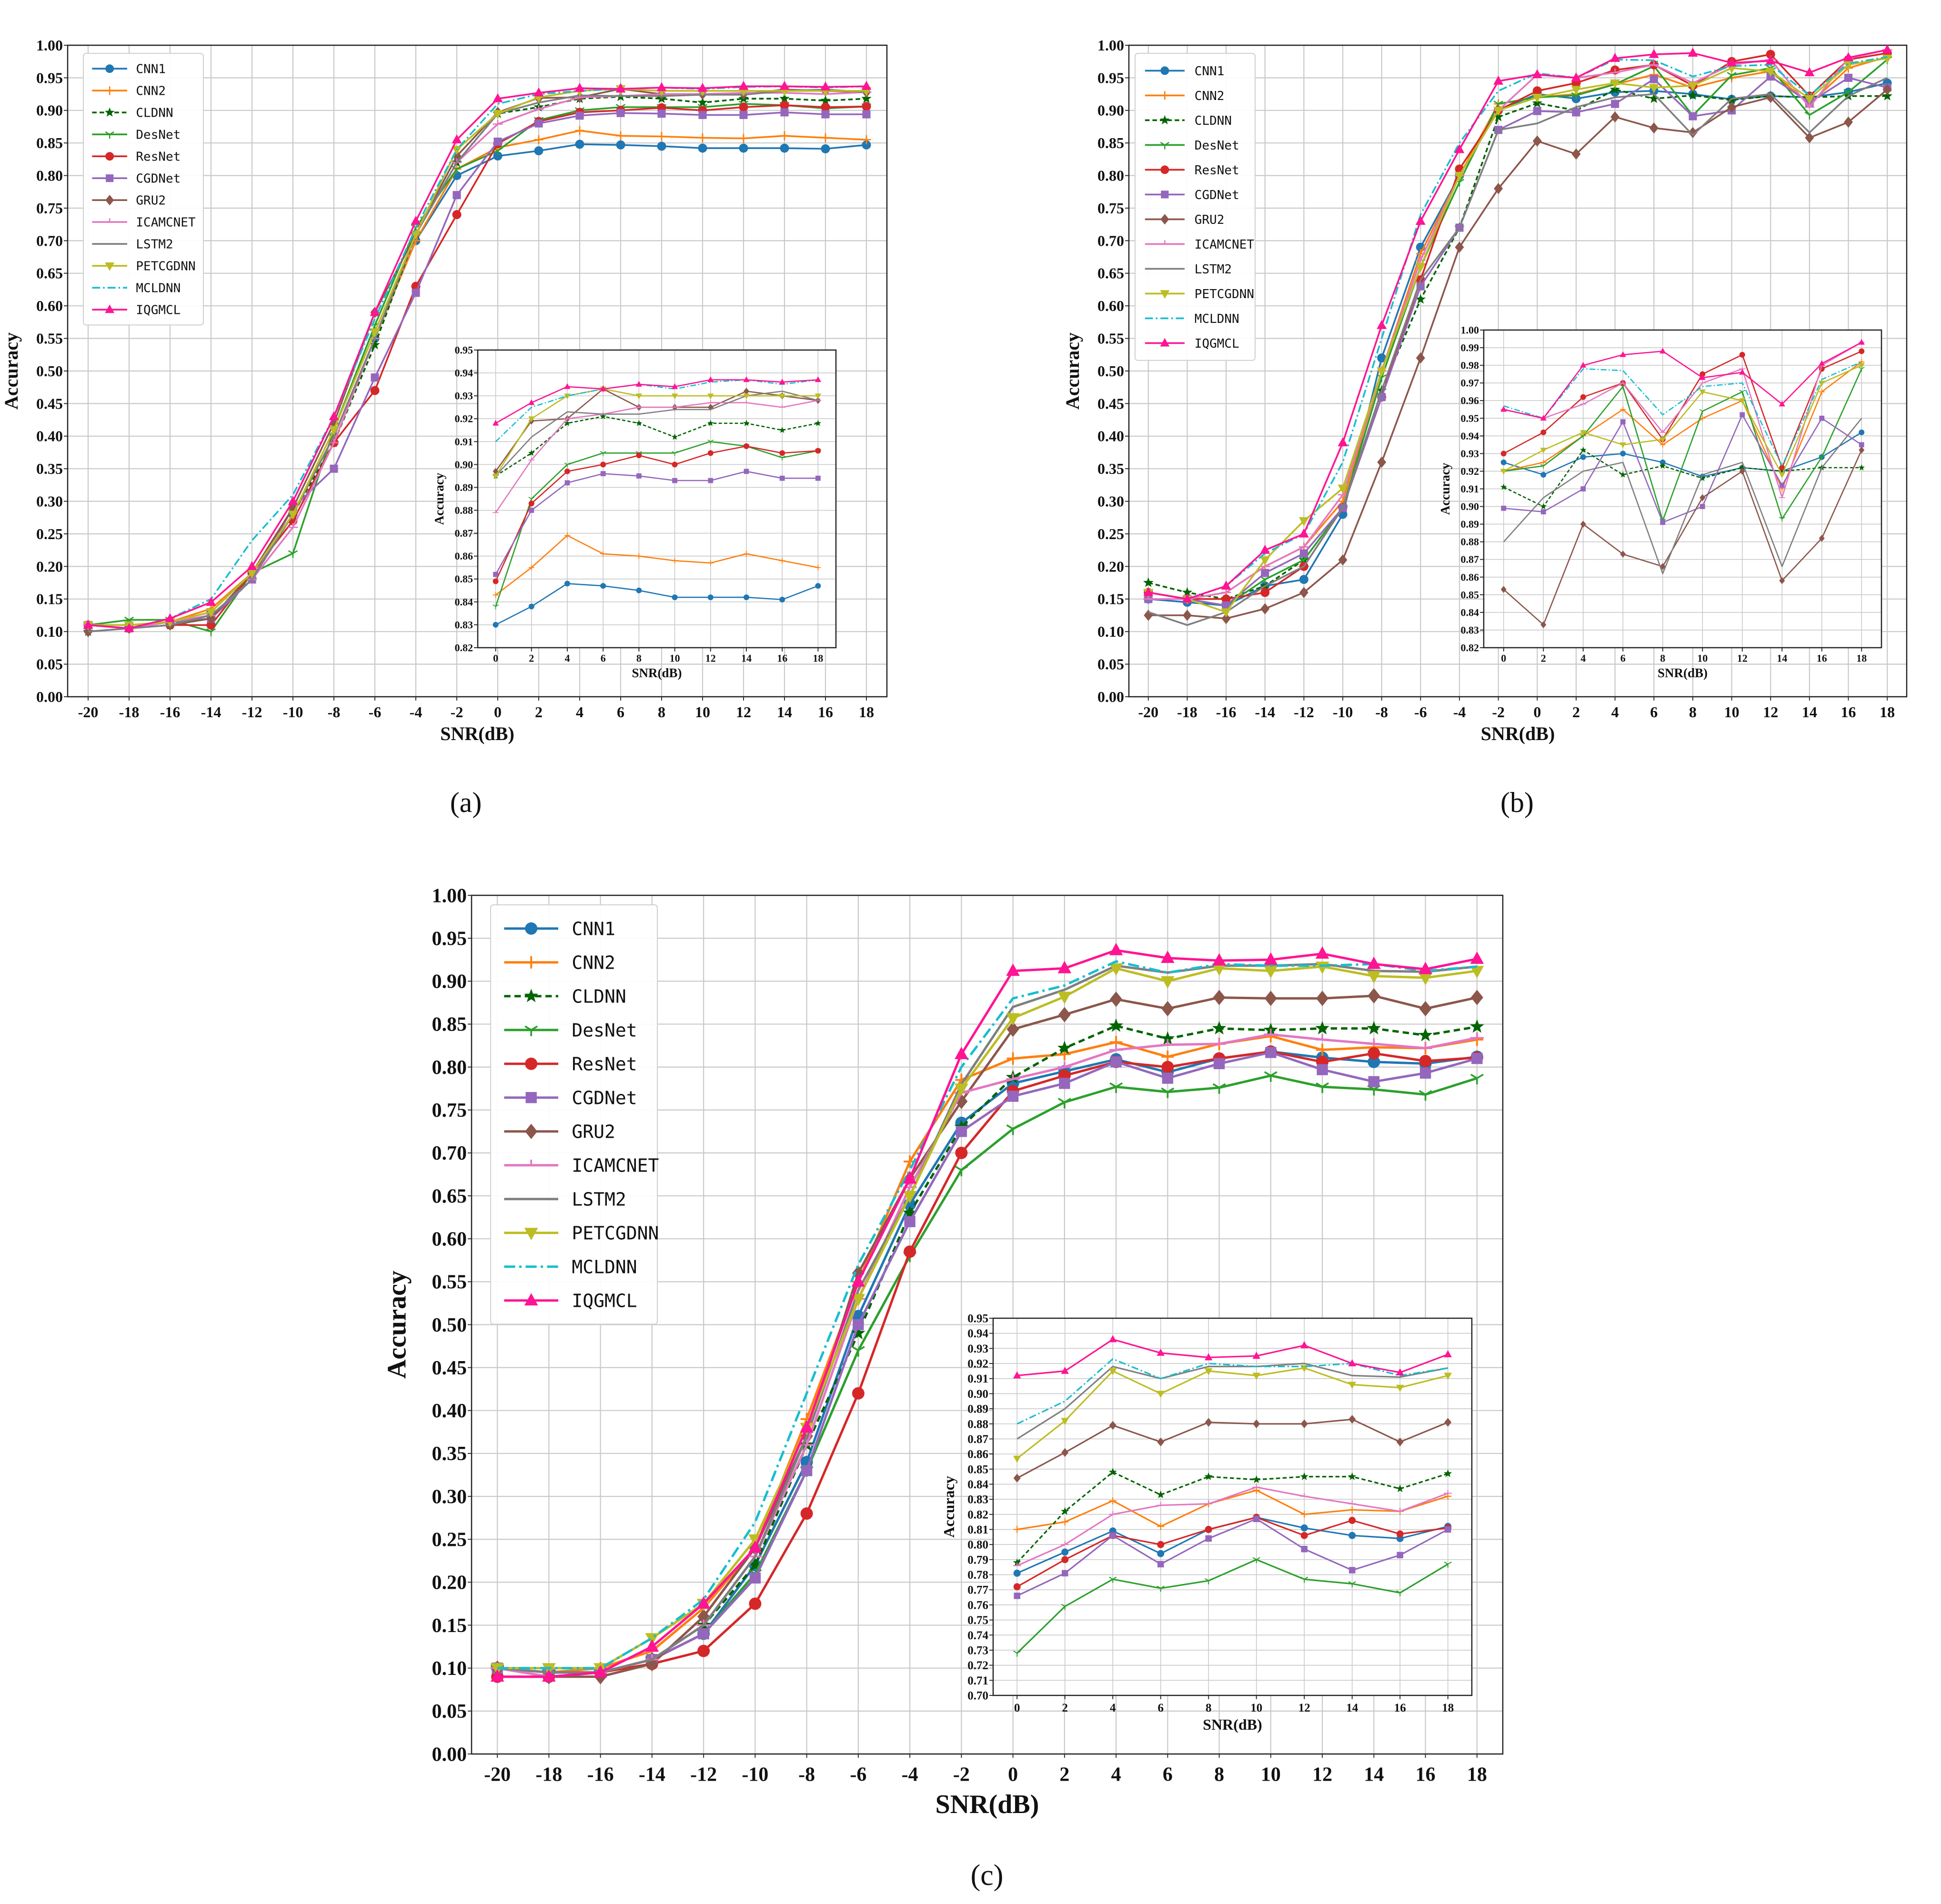 The height and width of the screenshot is (1904, 1941). Describe the element at coordinates (49, 663) in the screenshot. I see `y-tick-label: 0.05` at that location.